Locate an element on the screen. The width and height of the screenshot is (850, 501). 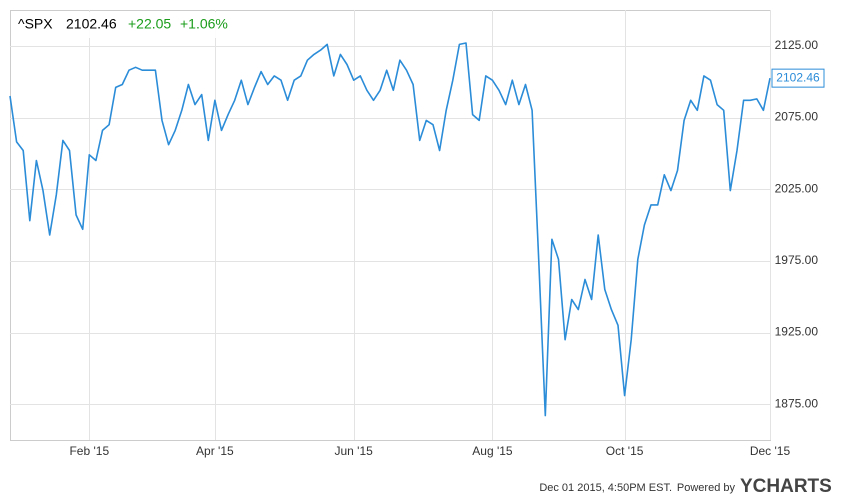
x-tick-label: Aug '15 is located at coordinates (492, 451).